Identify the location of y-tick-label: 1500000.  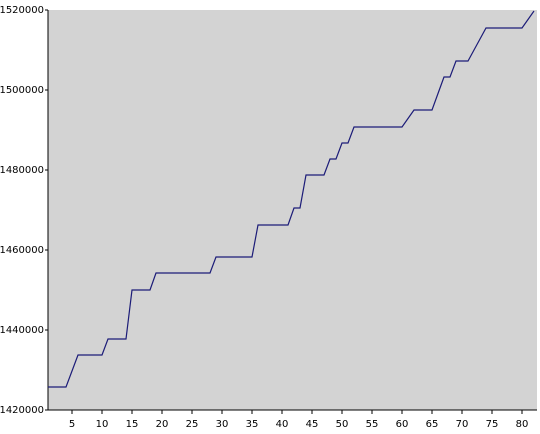
(22, 90).